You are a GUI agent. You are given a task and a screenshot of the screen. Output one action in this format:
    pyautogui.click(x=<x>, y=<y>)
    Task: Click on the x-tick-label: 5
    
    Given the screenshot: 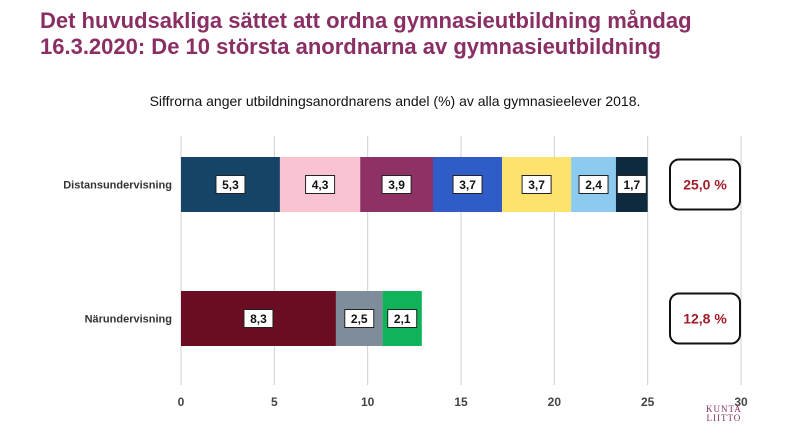 What is the action you would take?
    pyautogui.click(x=274, y=402)
    